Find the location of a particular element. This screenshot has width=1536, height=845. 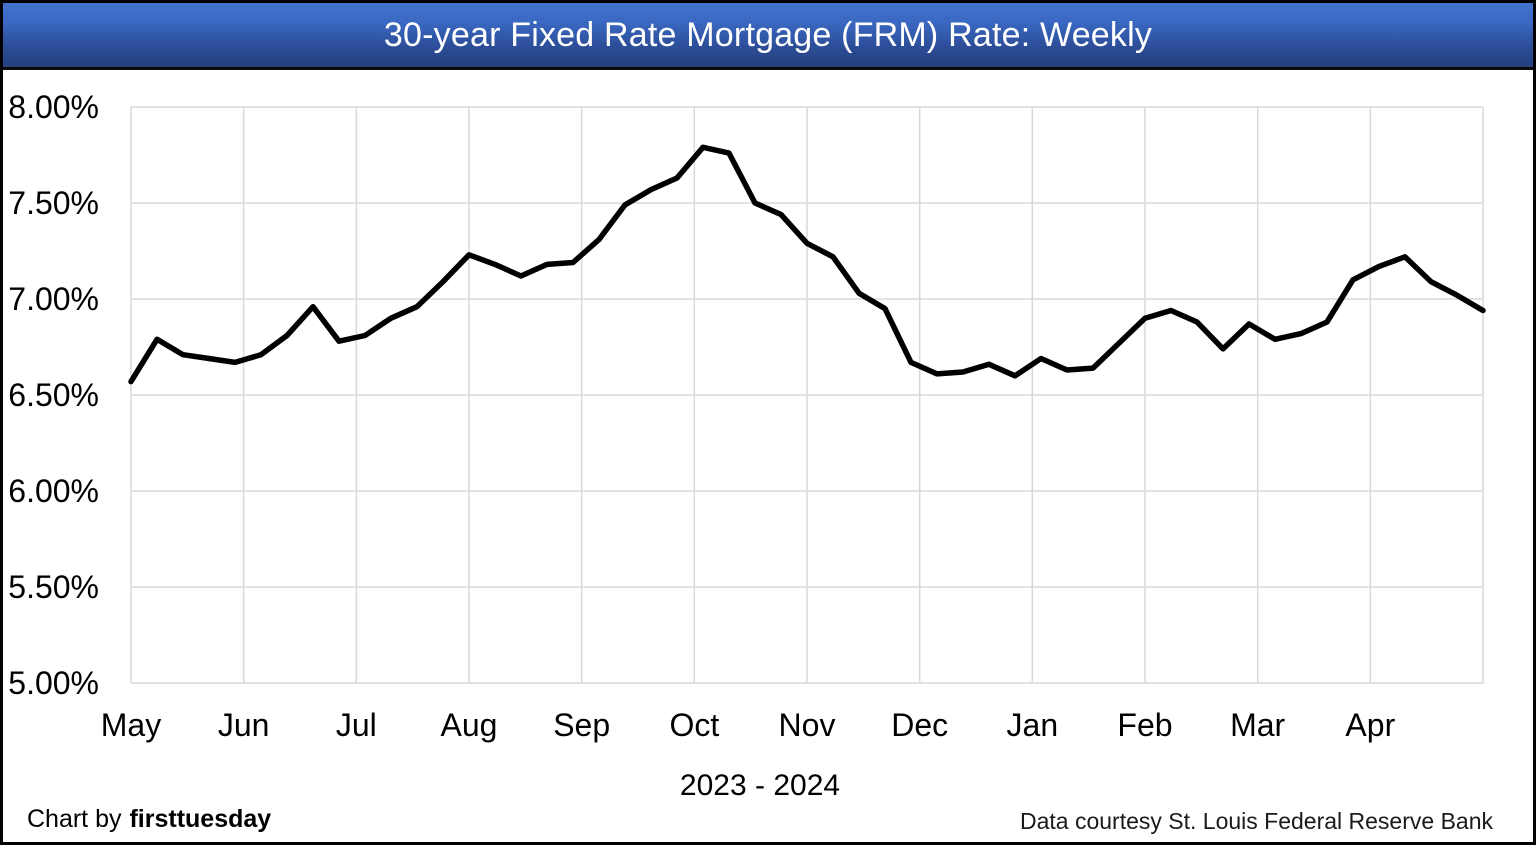

y-axis-tick-label: 8.00% is located at coordinates (53, 107).